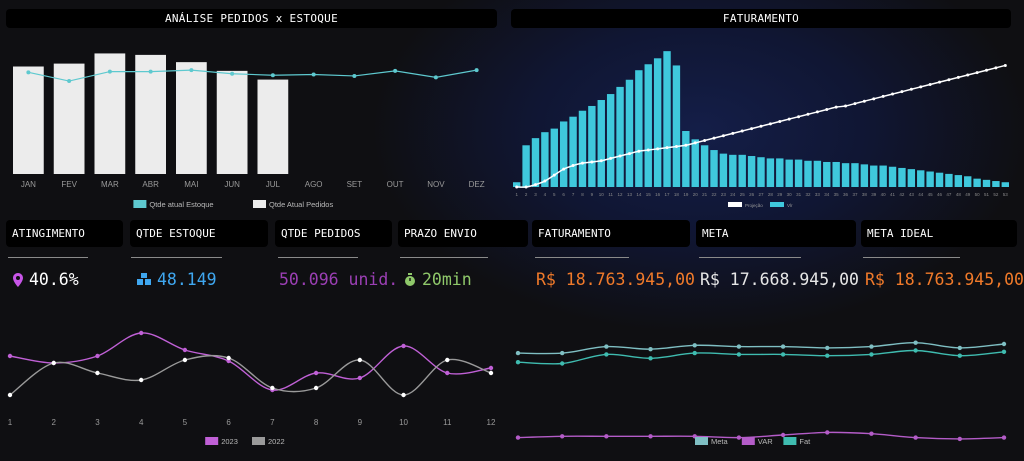 This screenshot has width=1024, height=461. Describe the element at coordinates (874, 194) in the screenshot. I see `tick-label: 39` at that location.